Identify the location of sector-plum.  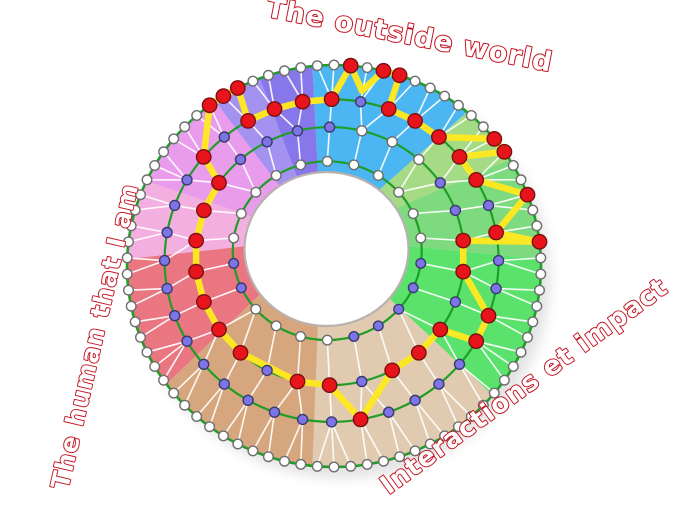
(213, 159).